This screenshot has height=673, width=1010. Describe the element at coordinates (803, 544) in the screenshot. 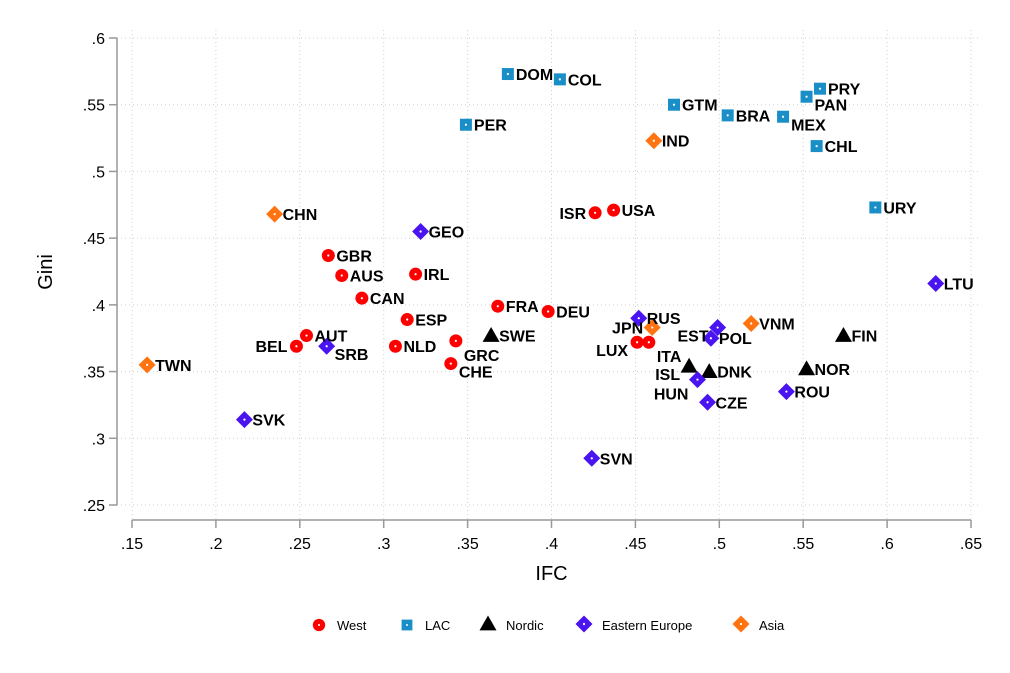

I see `x-tick-label: .55` at that location.